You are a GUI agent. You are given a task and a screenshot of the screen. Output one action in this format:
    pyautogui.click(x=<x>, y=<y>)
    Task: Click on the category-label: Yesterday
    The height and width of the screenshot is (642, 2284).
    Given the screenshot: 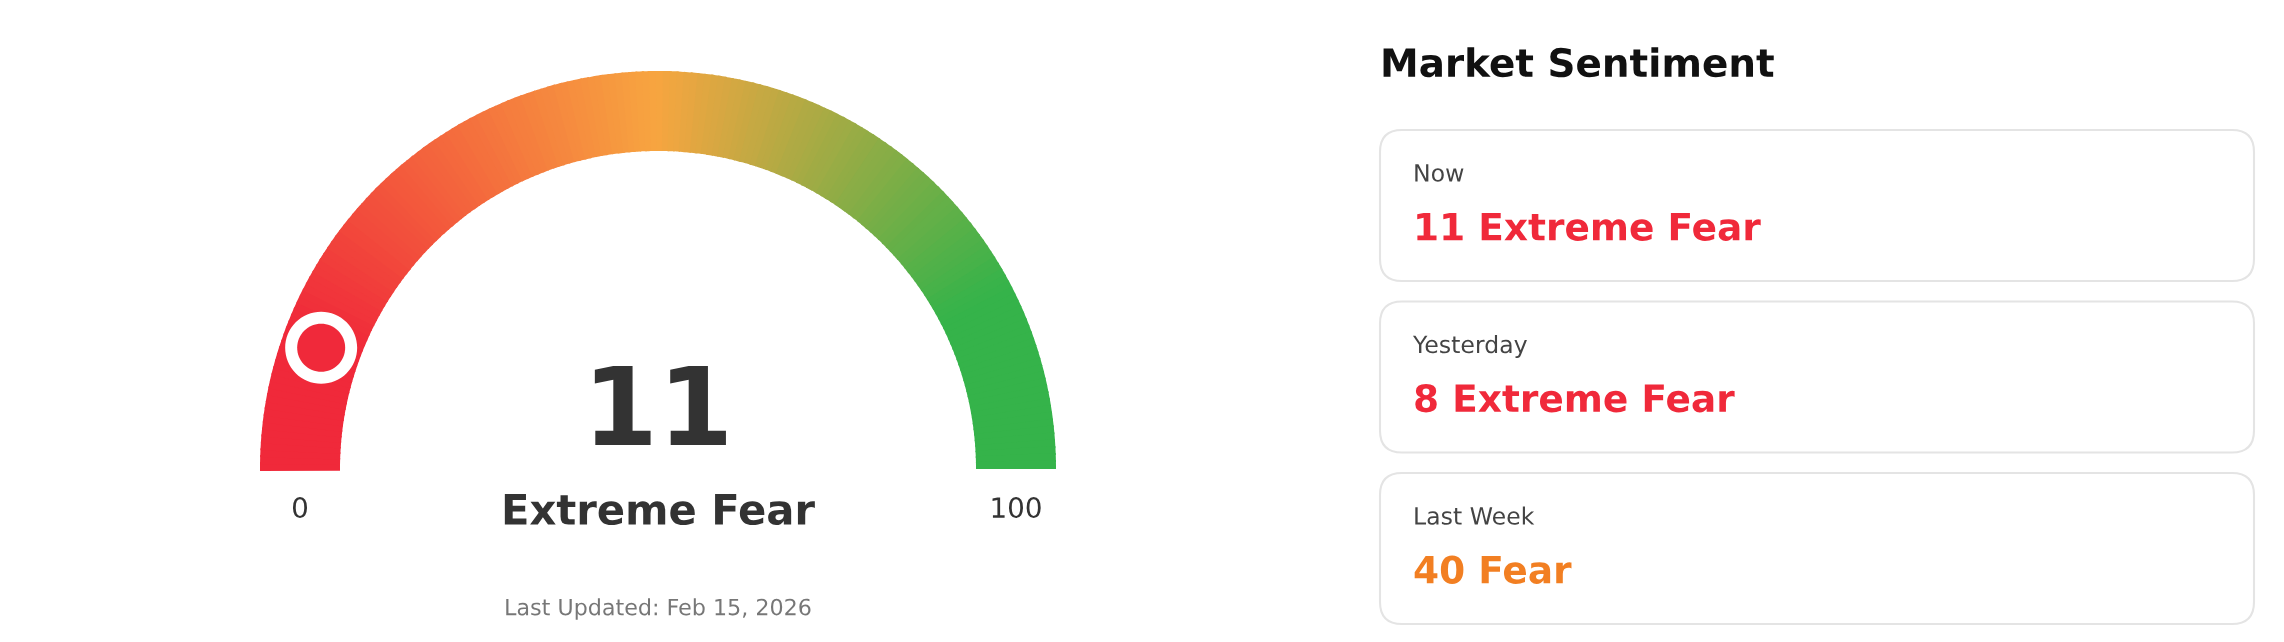 What is the action you would take?
    pyautogui.click(x=1469, y=346)
    